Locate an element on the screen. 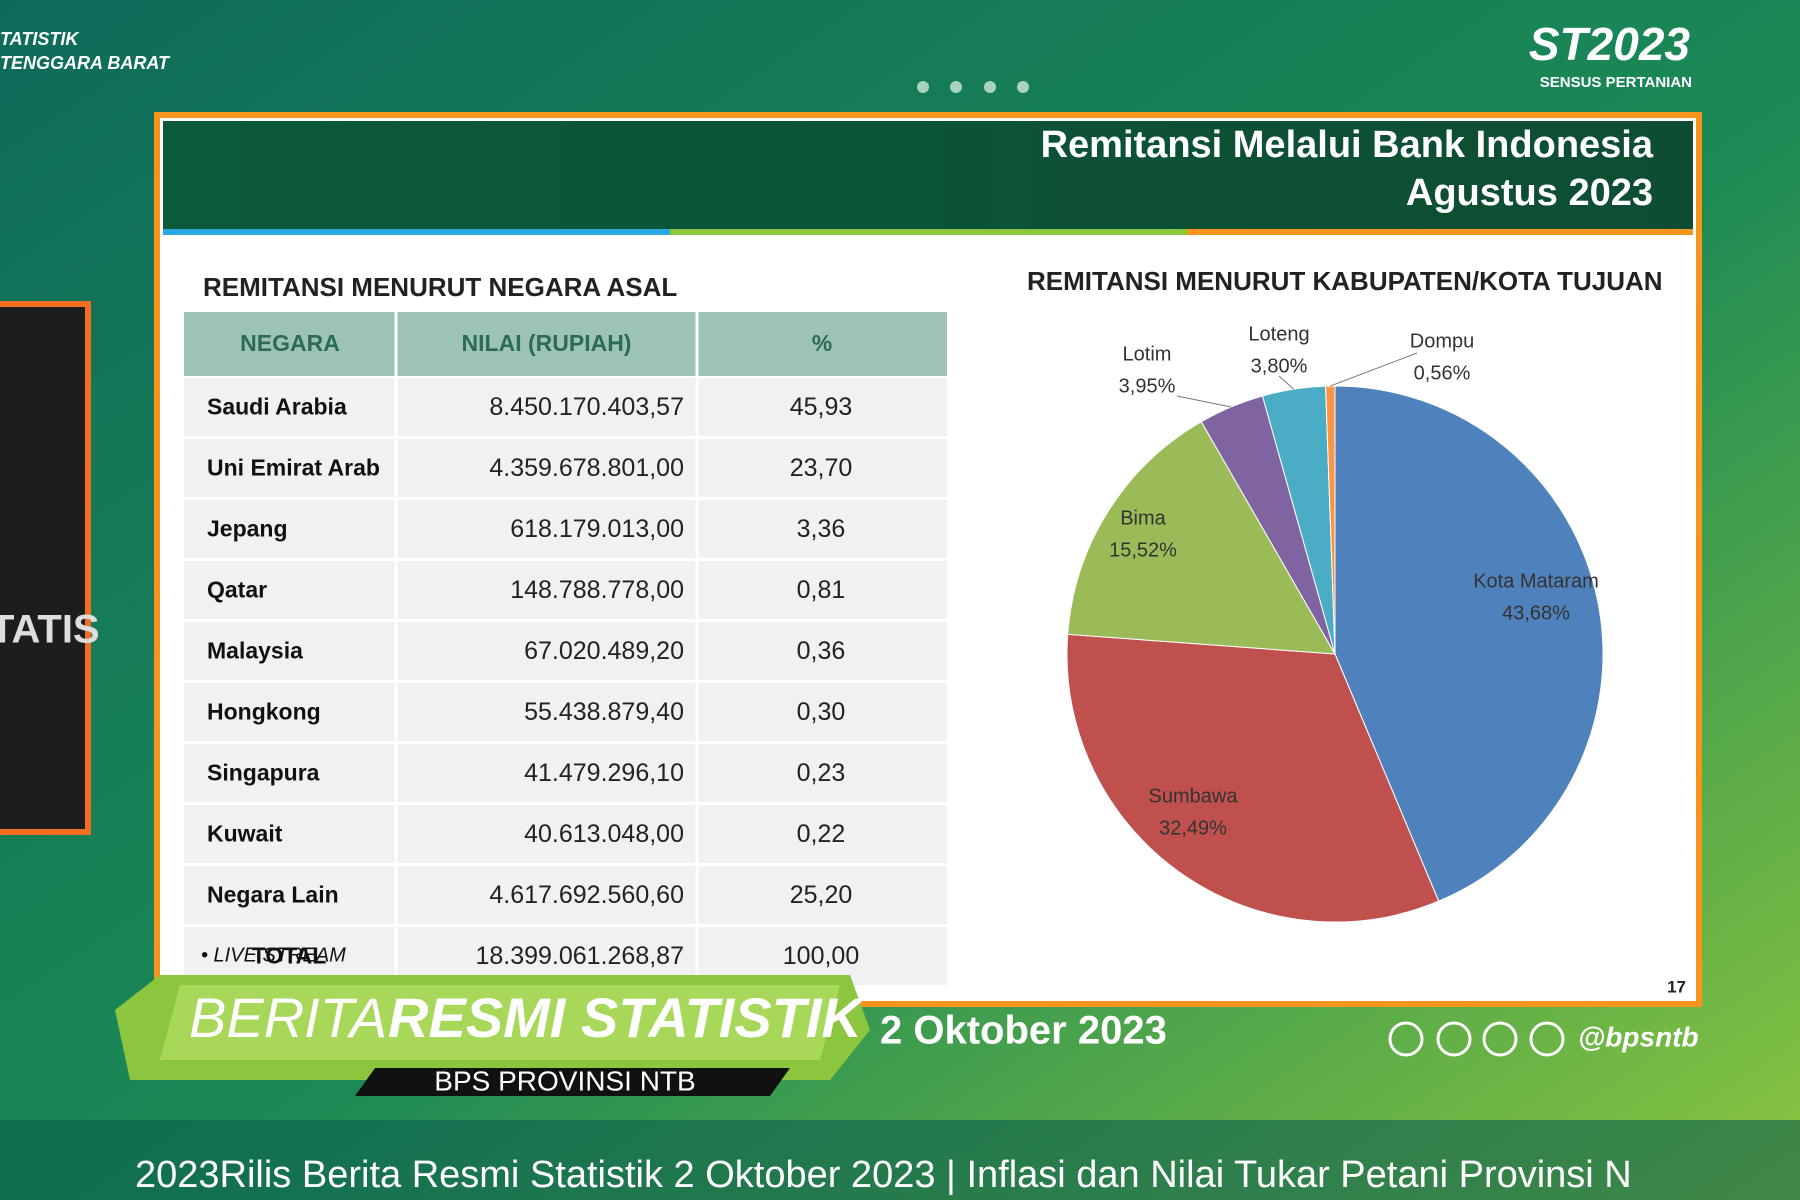  cell-percent: 100,00 is located at coordinates (821, 956).